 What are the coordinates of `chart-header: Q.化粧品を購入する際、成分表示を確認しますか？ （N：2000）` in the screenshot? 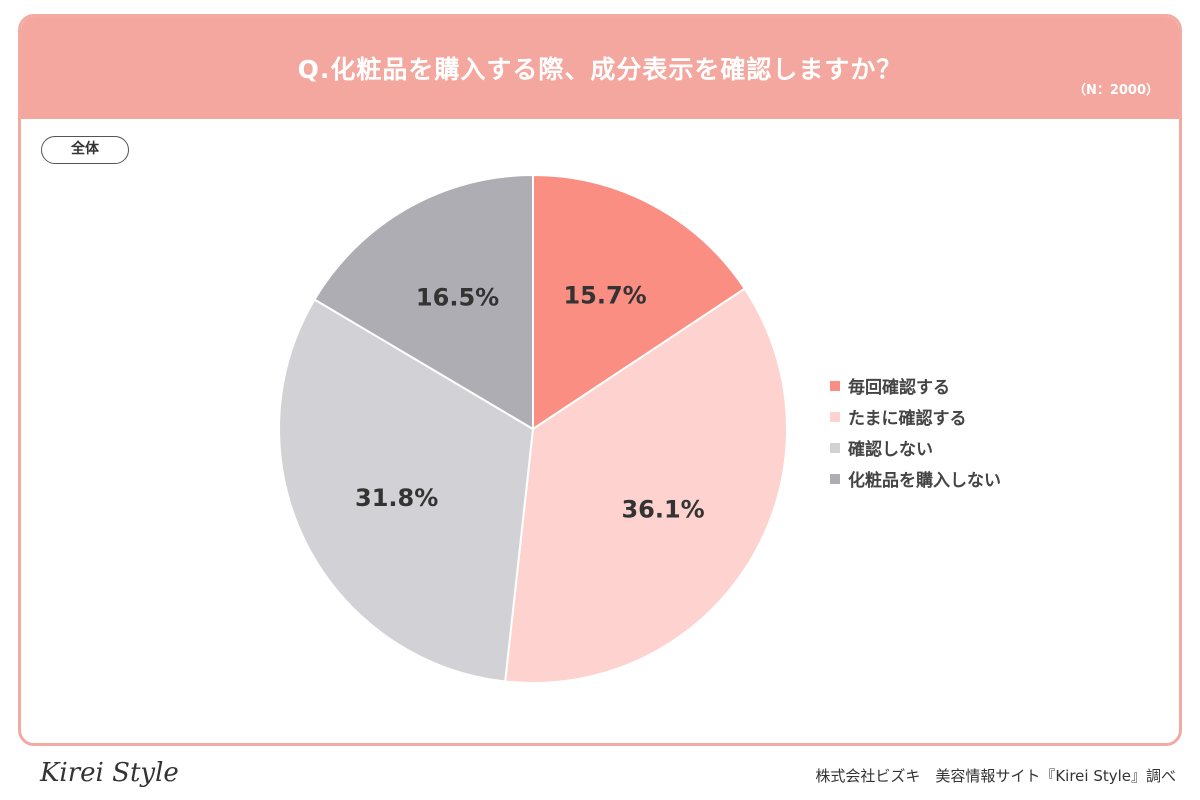 It's located at (600, 68).